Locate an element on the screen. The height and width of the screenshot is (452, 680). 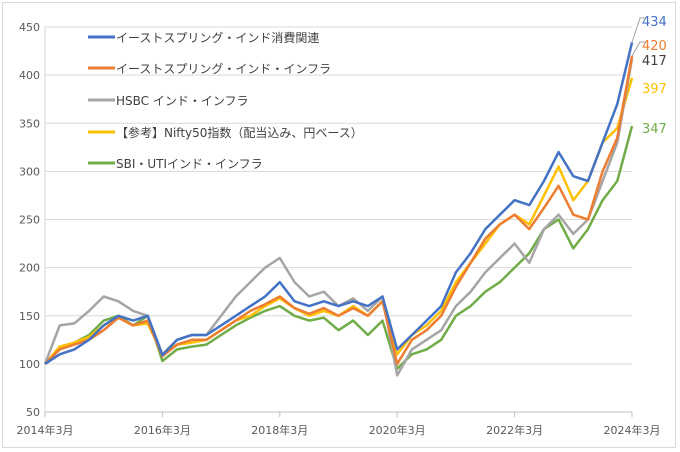
legend-label: イーストスプリング・インド・インフラ is located at coordinates (223, 69).